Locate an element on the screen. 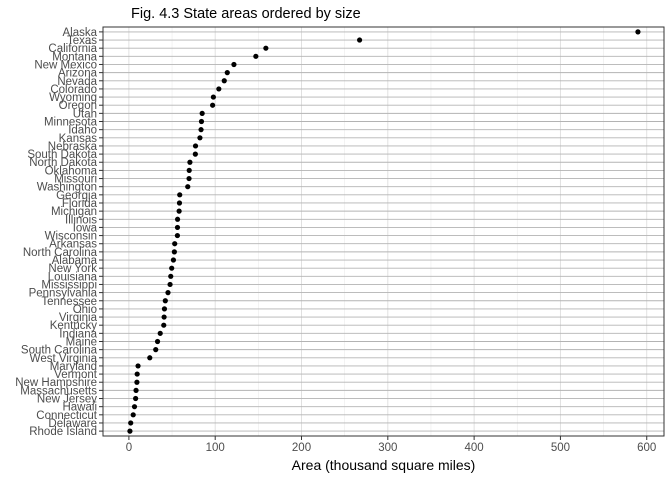 The height and width of the screenshot is (480, 672). y-category-label: Hawaii is located at coordinates (79, 408).